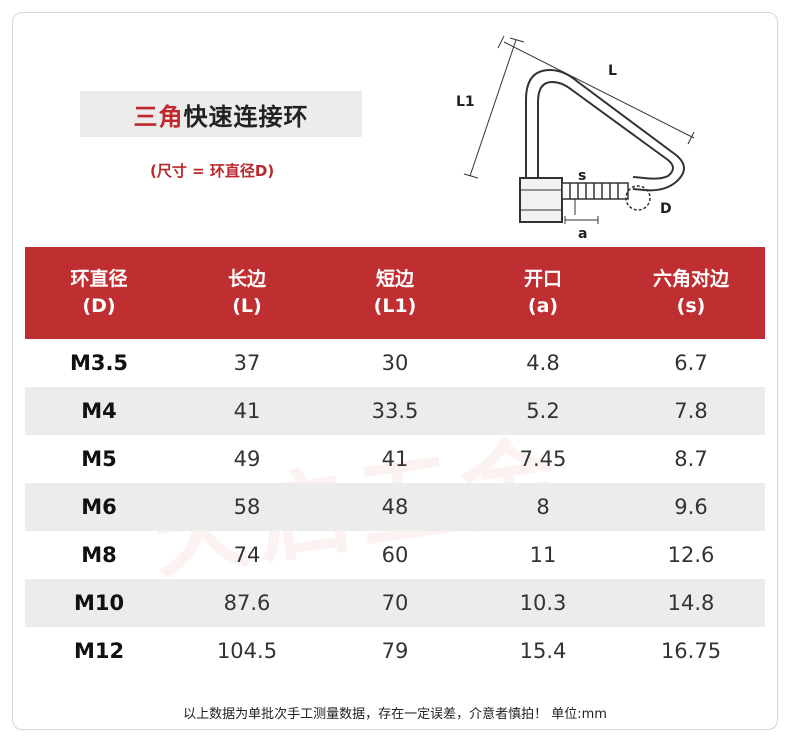 The width and height of the screenshot is (790, 742). I want to click on cell-diameter: M8, so click(99, 555).